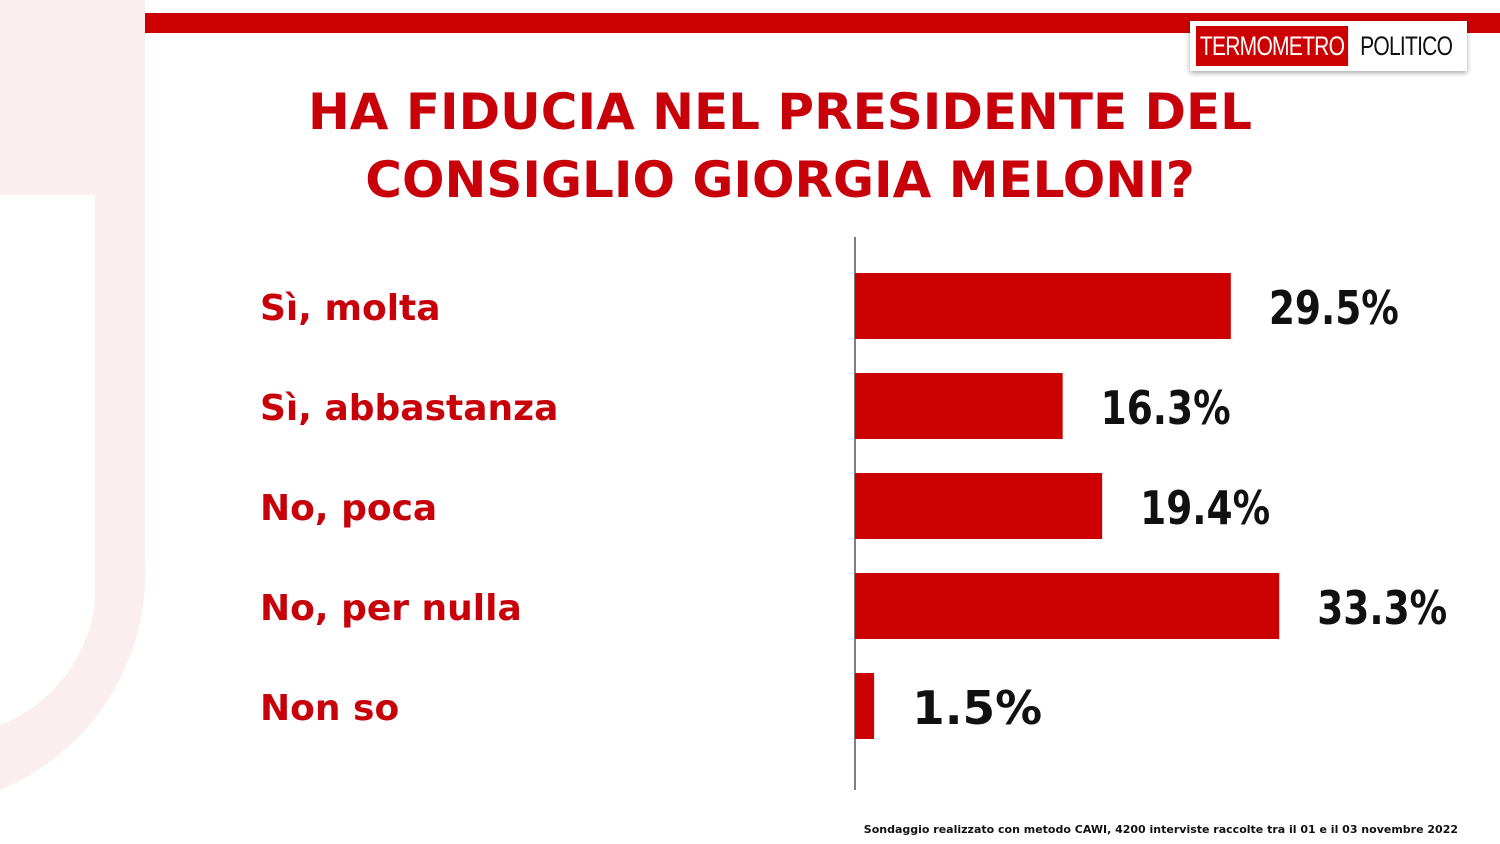 This screenshot has height=844, width=1500. Describe the element at coordinates (329, 708) in the screenshot. I see `category-label: Non so` at that location.